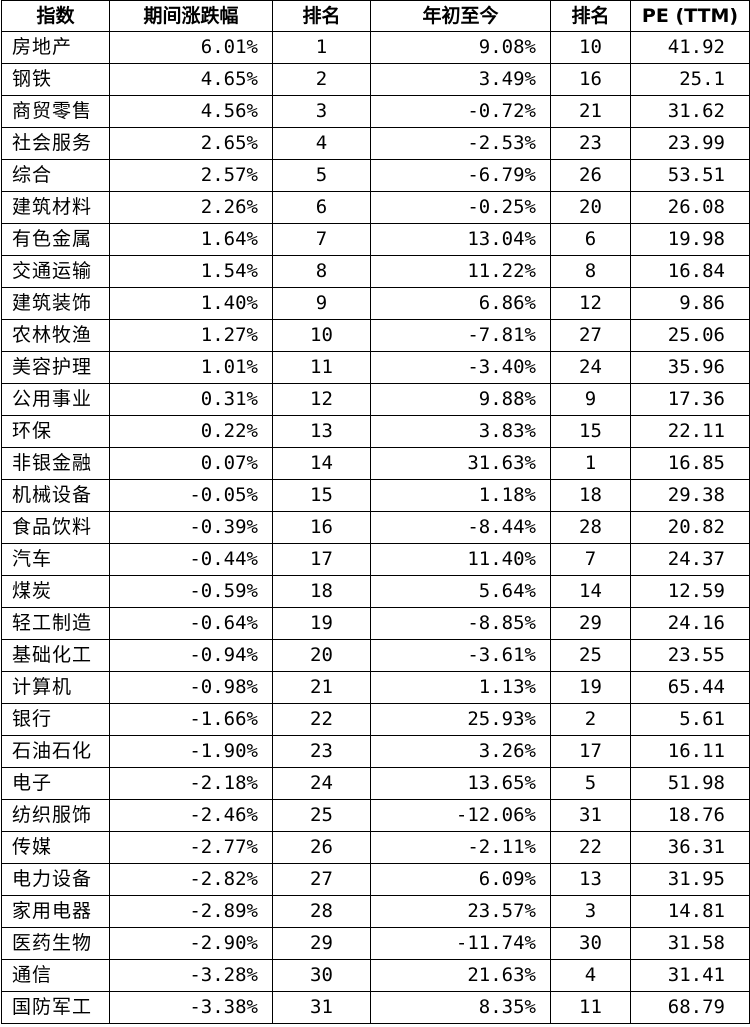 The width and height of the screenshot is (750, 1027). What do you see at coordinates (375, 559) in the screenshot?
I see `table-row: 汽车 -0.44% 17 11.40% 7 24.37` at bounding box center [375, 559].